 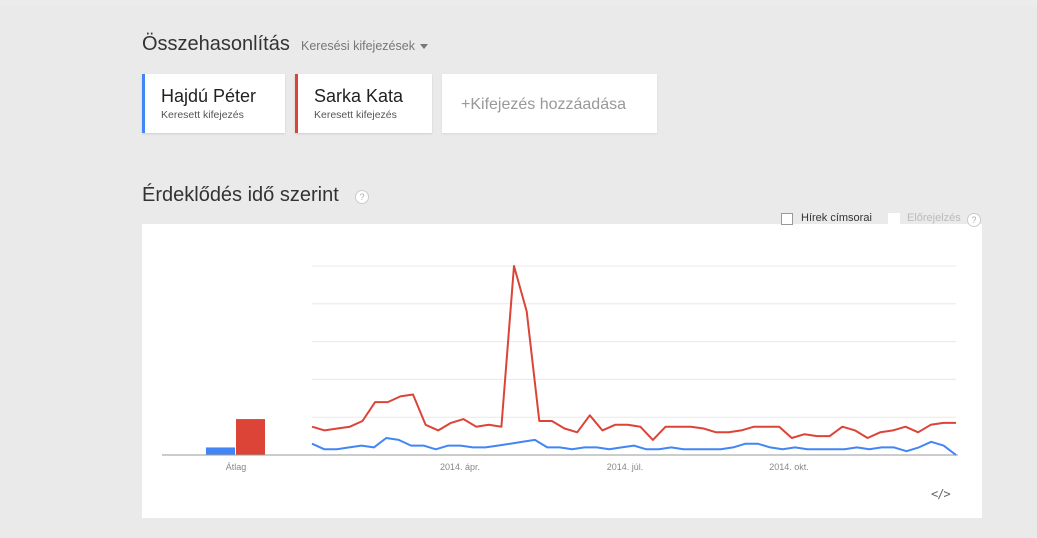 What do you see at coordinates (236, 467) in the screenshot?
I see `average-label: Átlag` at bounding box center [236, 467].